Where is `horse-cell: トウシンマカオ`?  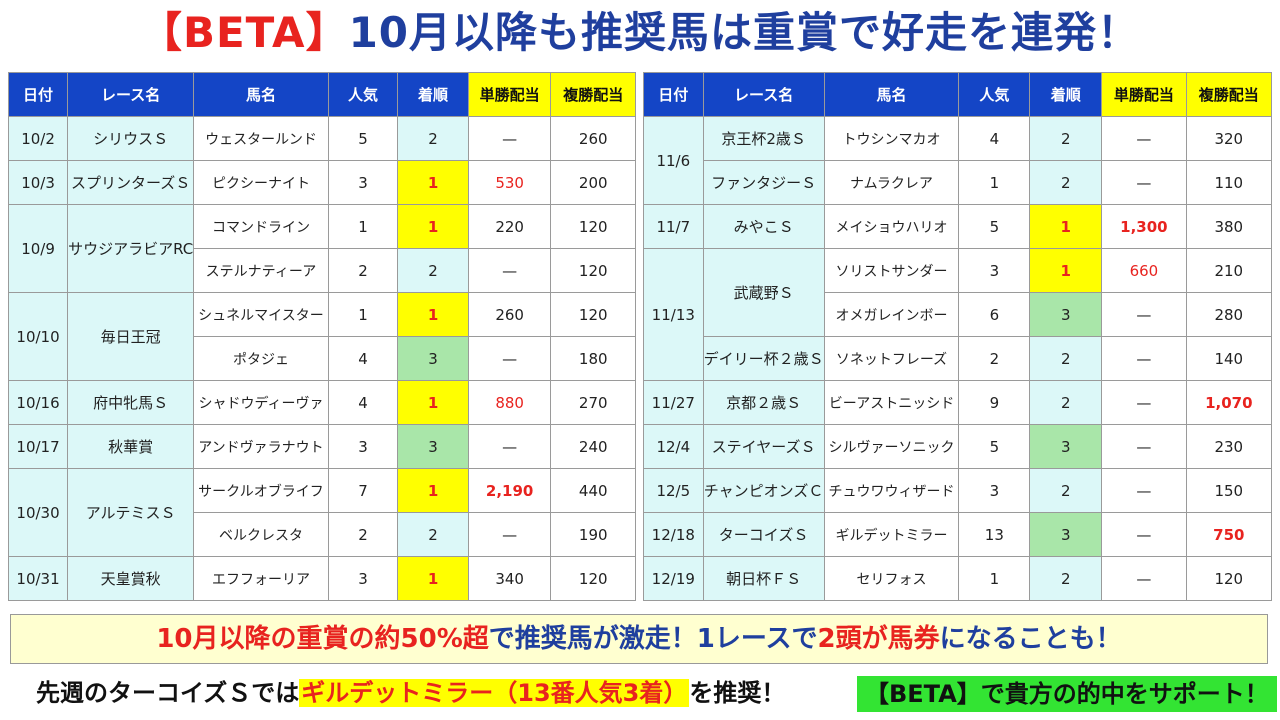 horse-cell: トウシンマカオ is located at coordinates (891, 138).